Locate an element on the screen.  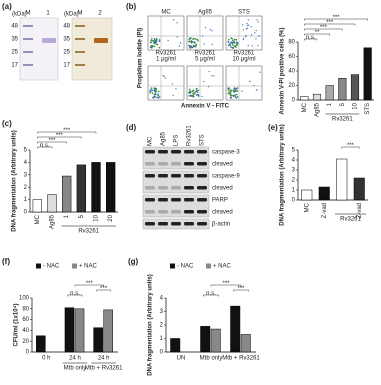
gel is located at coordinates (39, 49).